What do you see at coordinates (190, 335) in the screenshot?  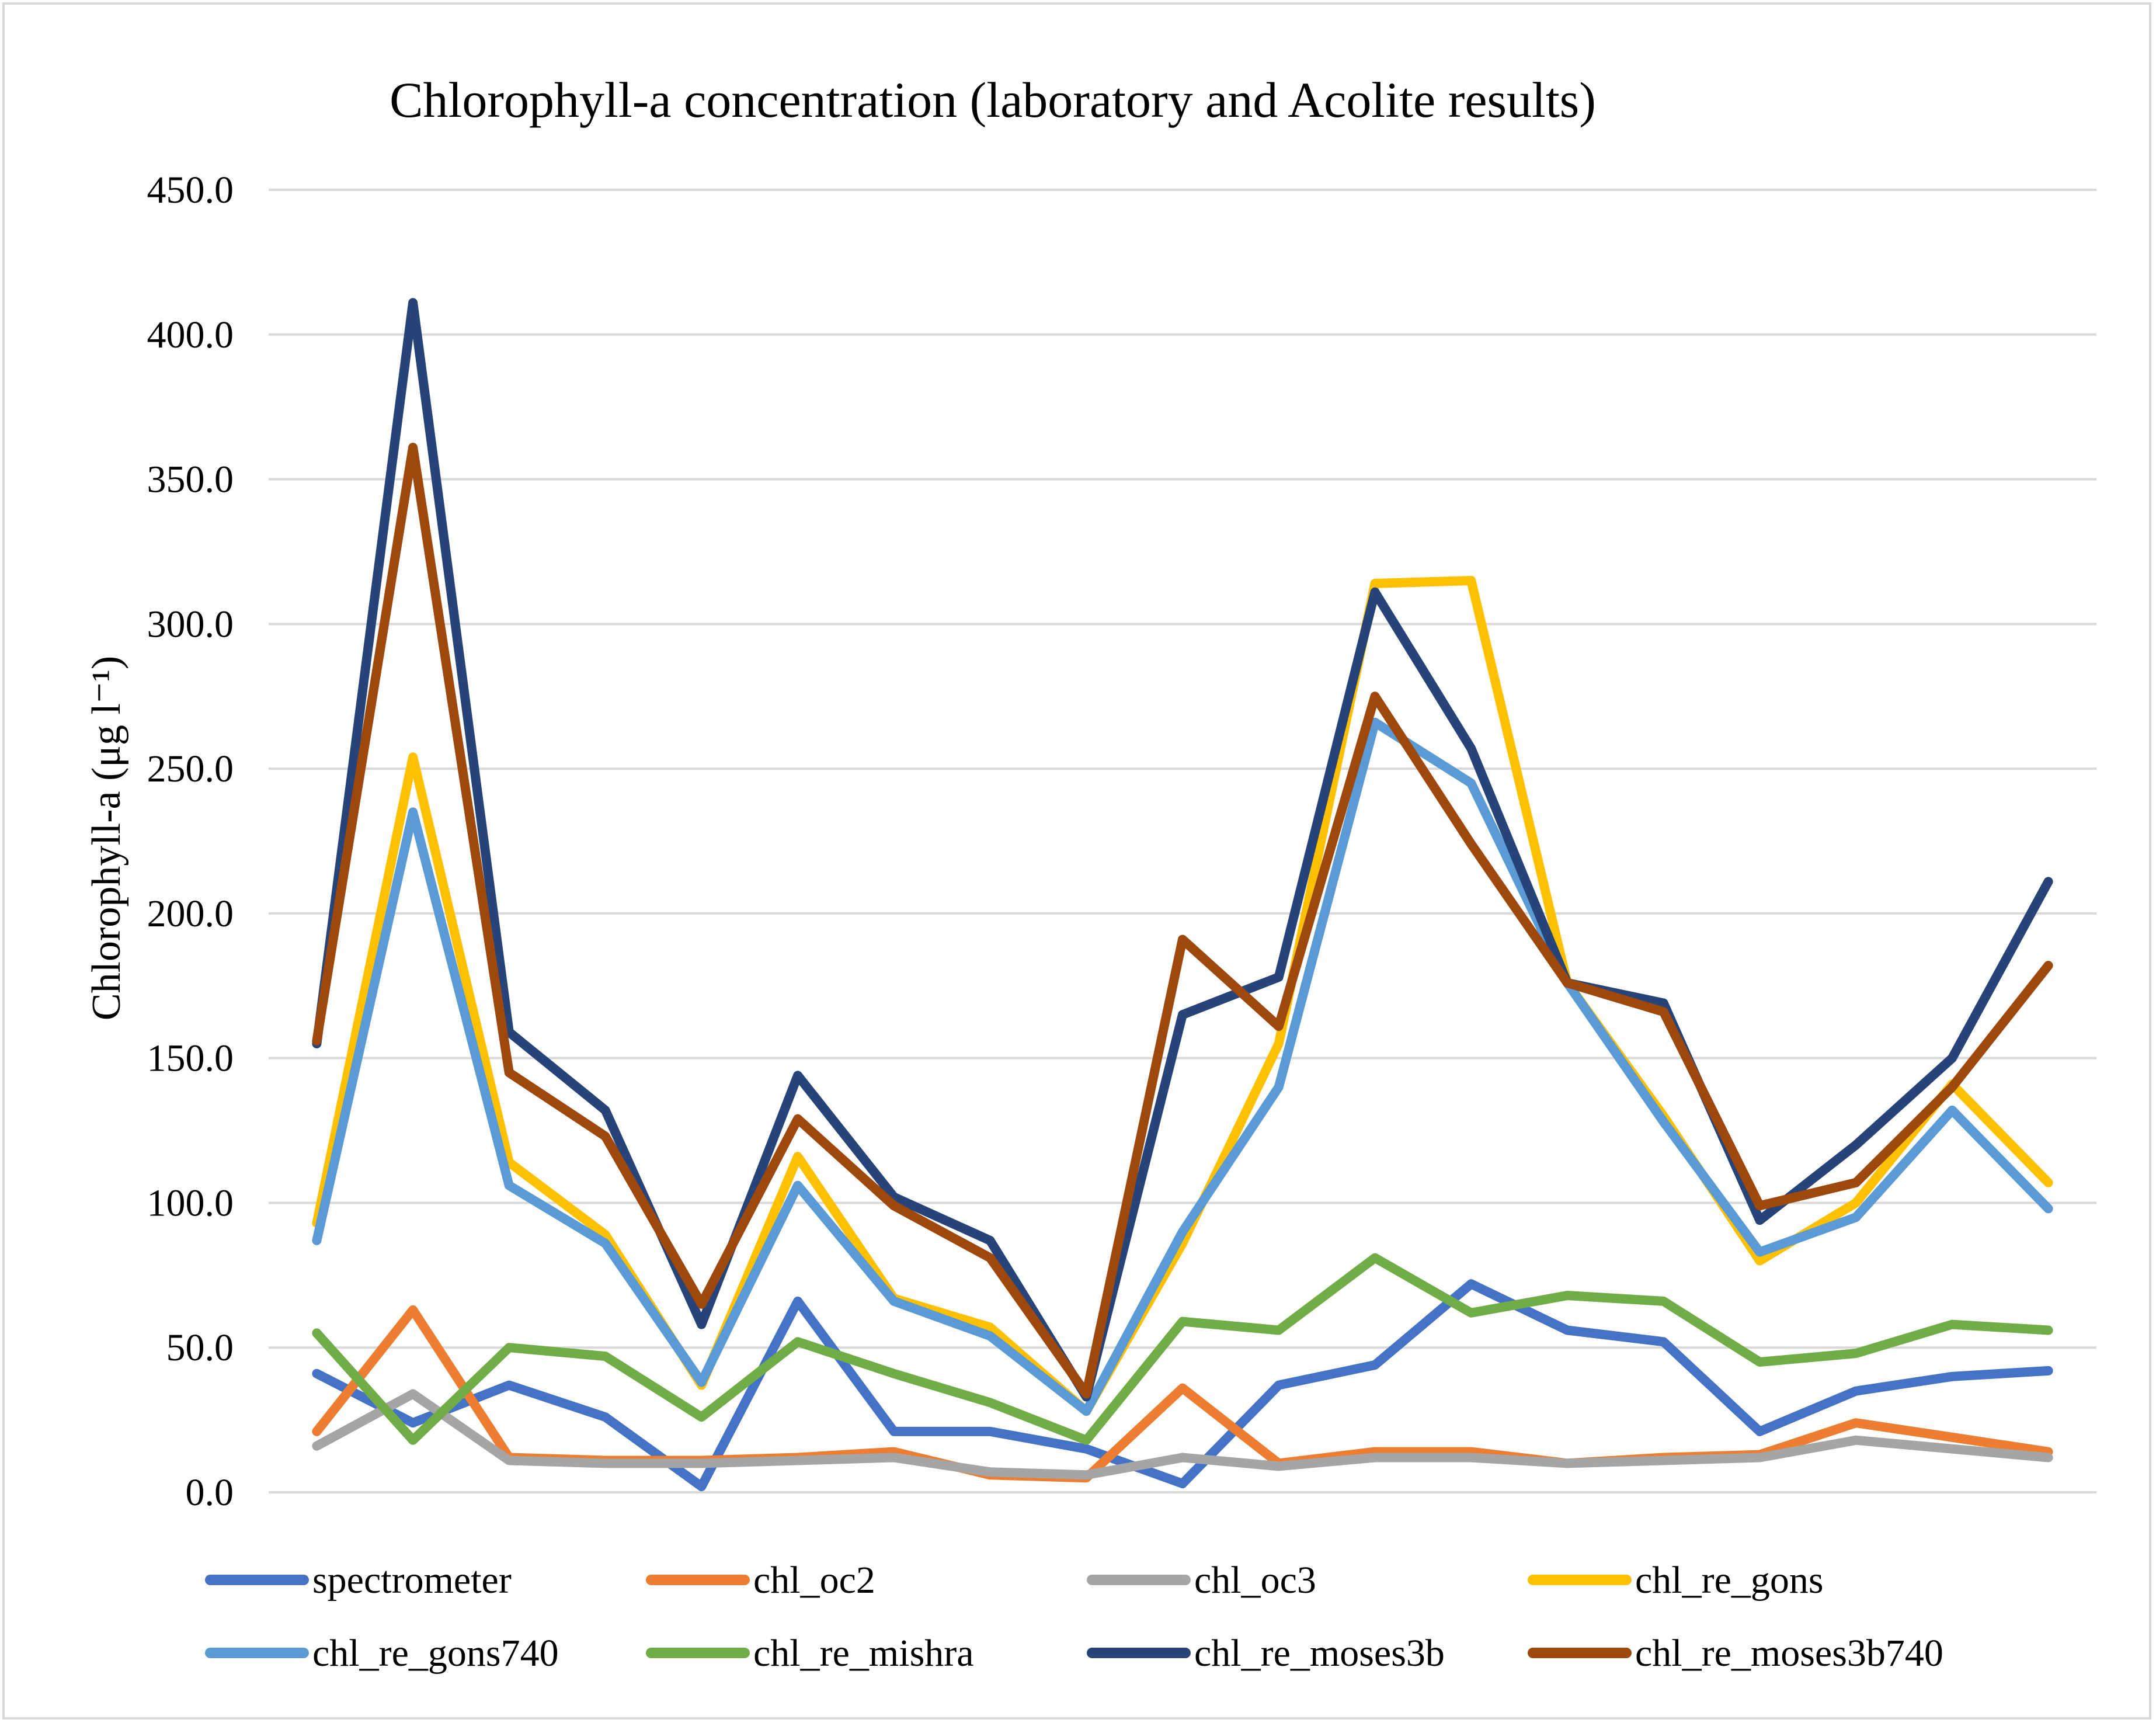 I see `y-tick-label: 400.0` at bounding box center [190, 335].